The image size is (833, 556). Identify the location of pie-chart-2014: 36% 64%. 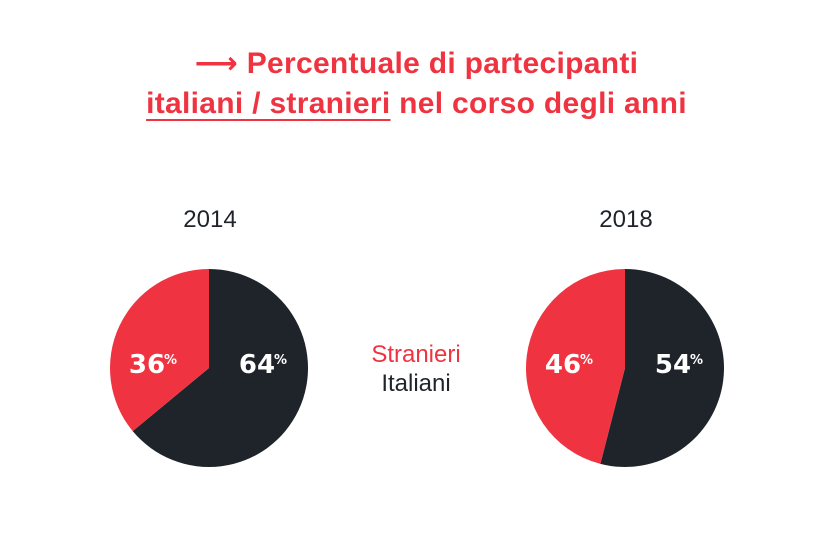
(208, 368).